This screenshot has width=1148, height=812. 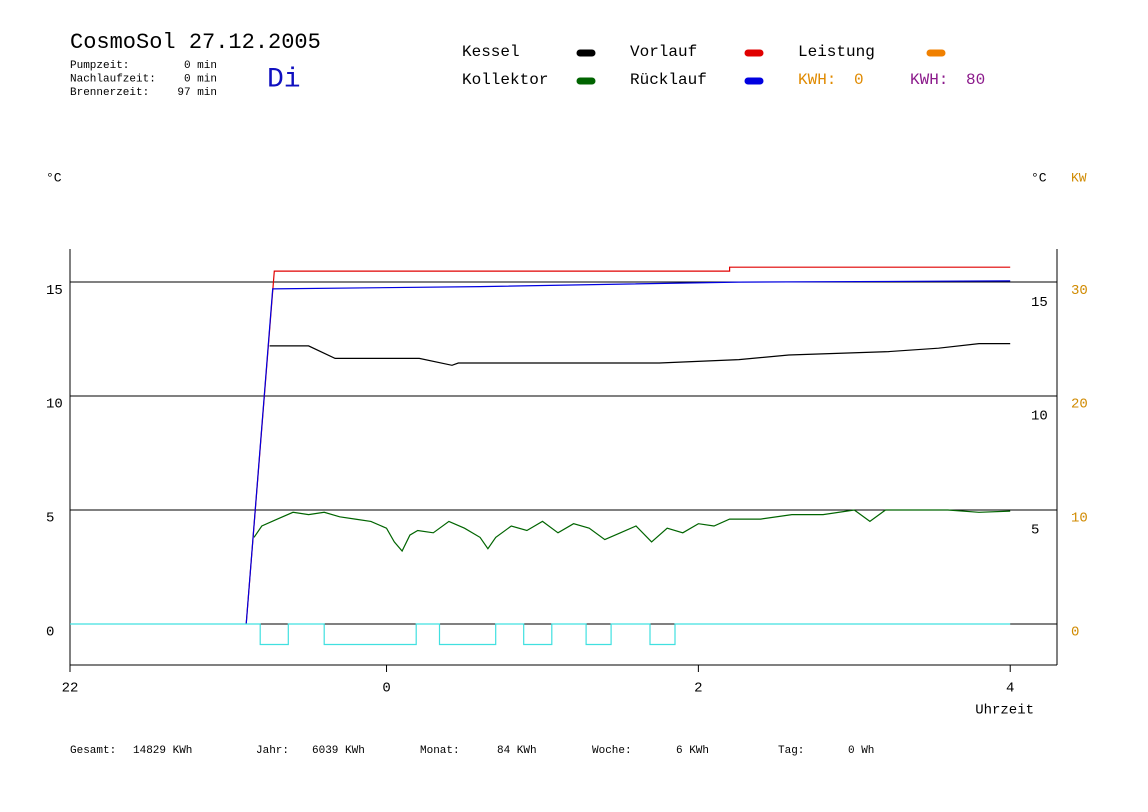 What do you see at coordinates (50, 633) in the screenshot?
I see `y-tick-label: 0` at bounding box center [50, 633].